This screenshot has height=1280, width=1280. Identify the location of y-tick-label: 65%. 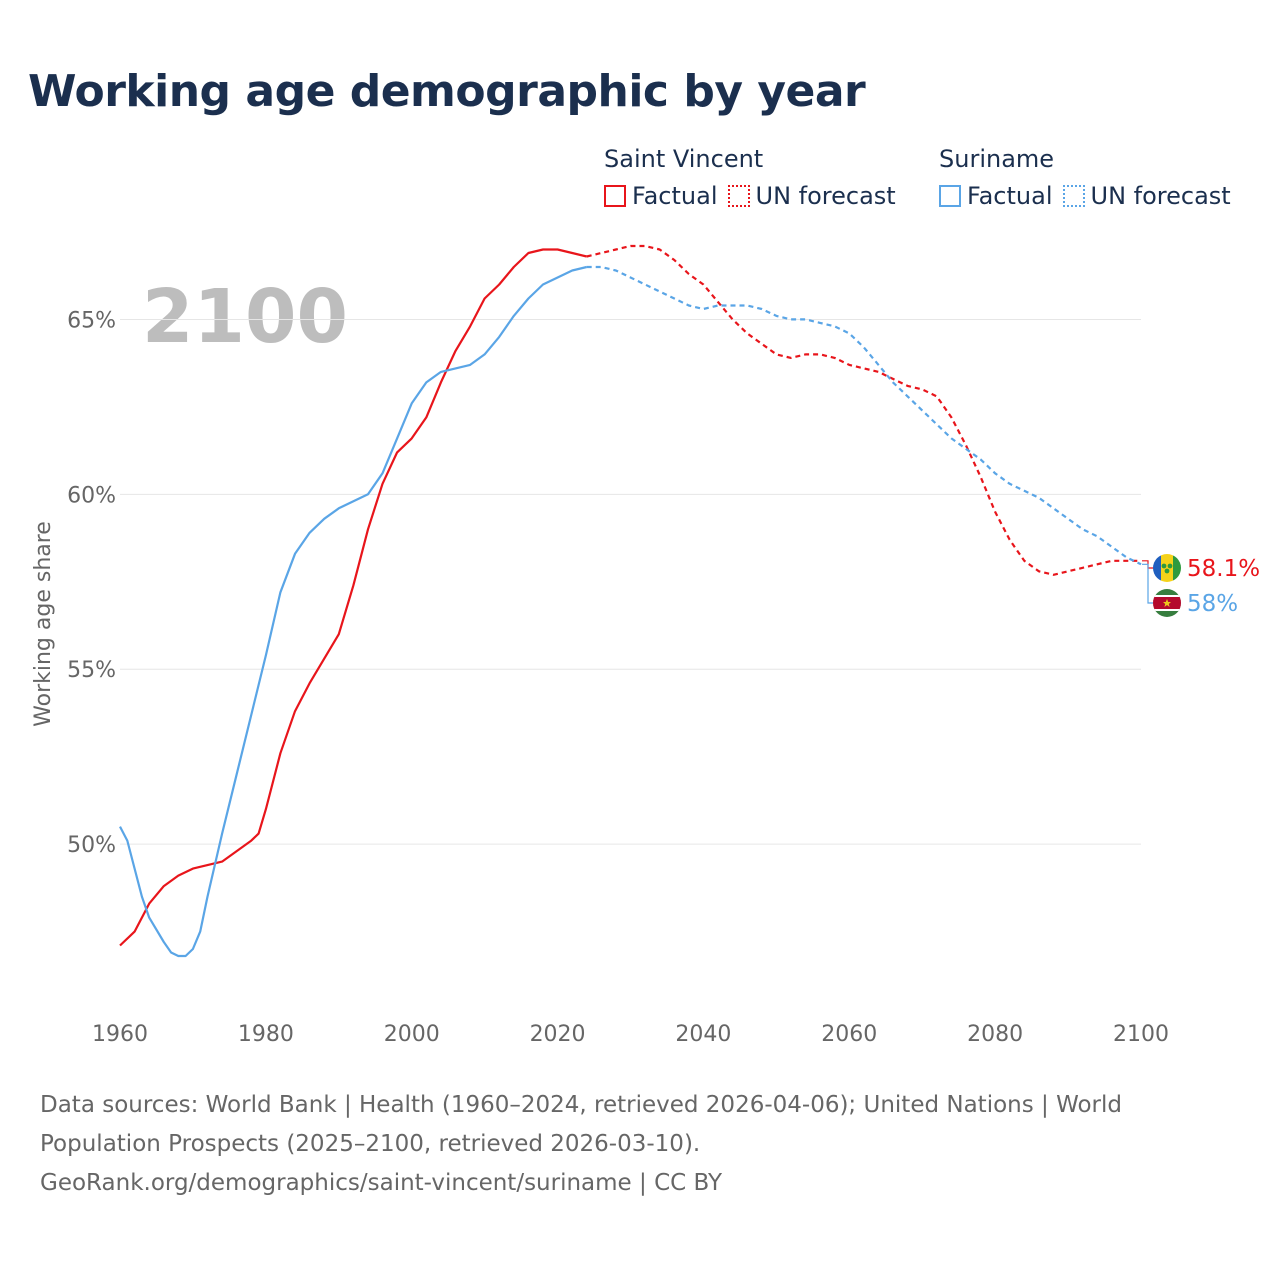
(91, 320).